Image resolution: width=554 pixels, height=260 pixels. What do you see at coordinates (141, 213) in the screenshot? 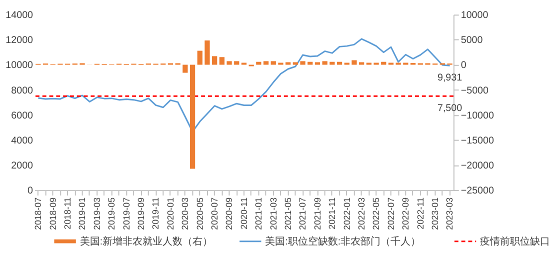
I see `x-tick-label: 2019-09` at bounding box center [141, 213].